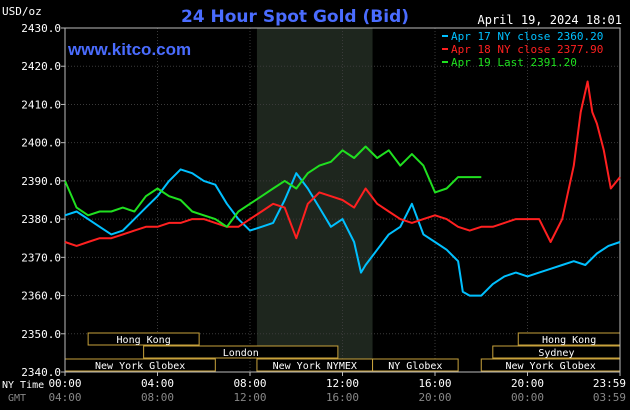  What do you see at coordinates (41, 181) in the screenshot?
I see `y-tick-label: 2390.0` at bounding box center [41, 181].